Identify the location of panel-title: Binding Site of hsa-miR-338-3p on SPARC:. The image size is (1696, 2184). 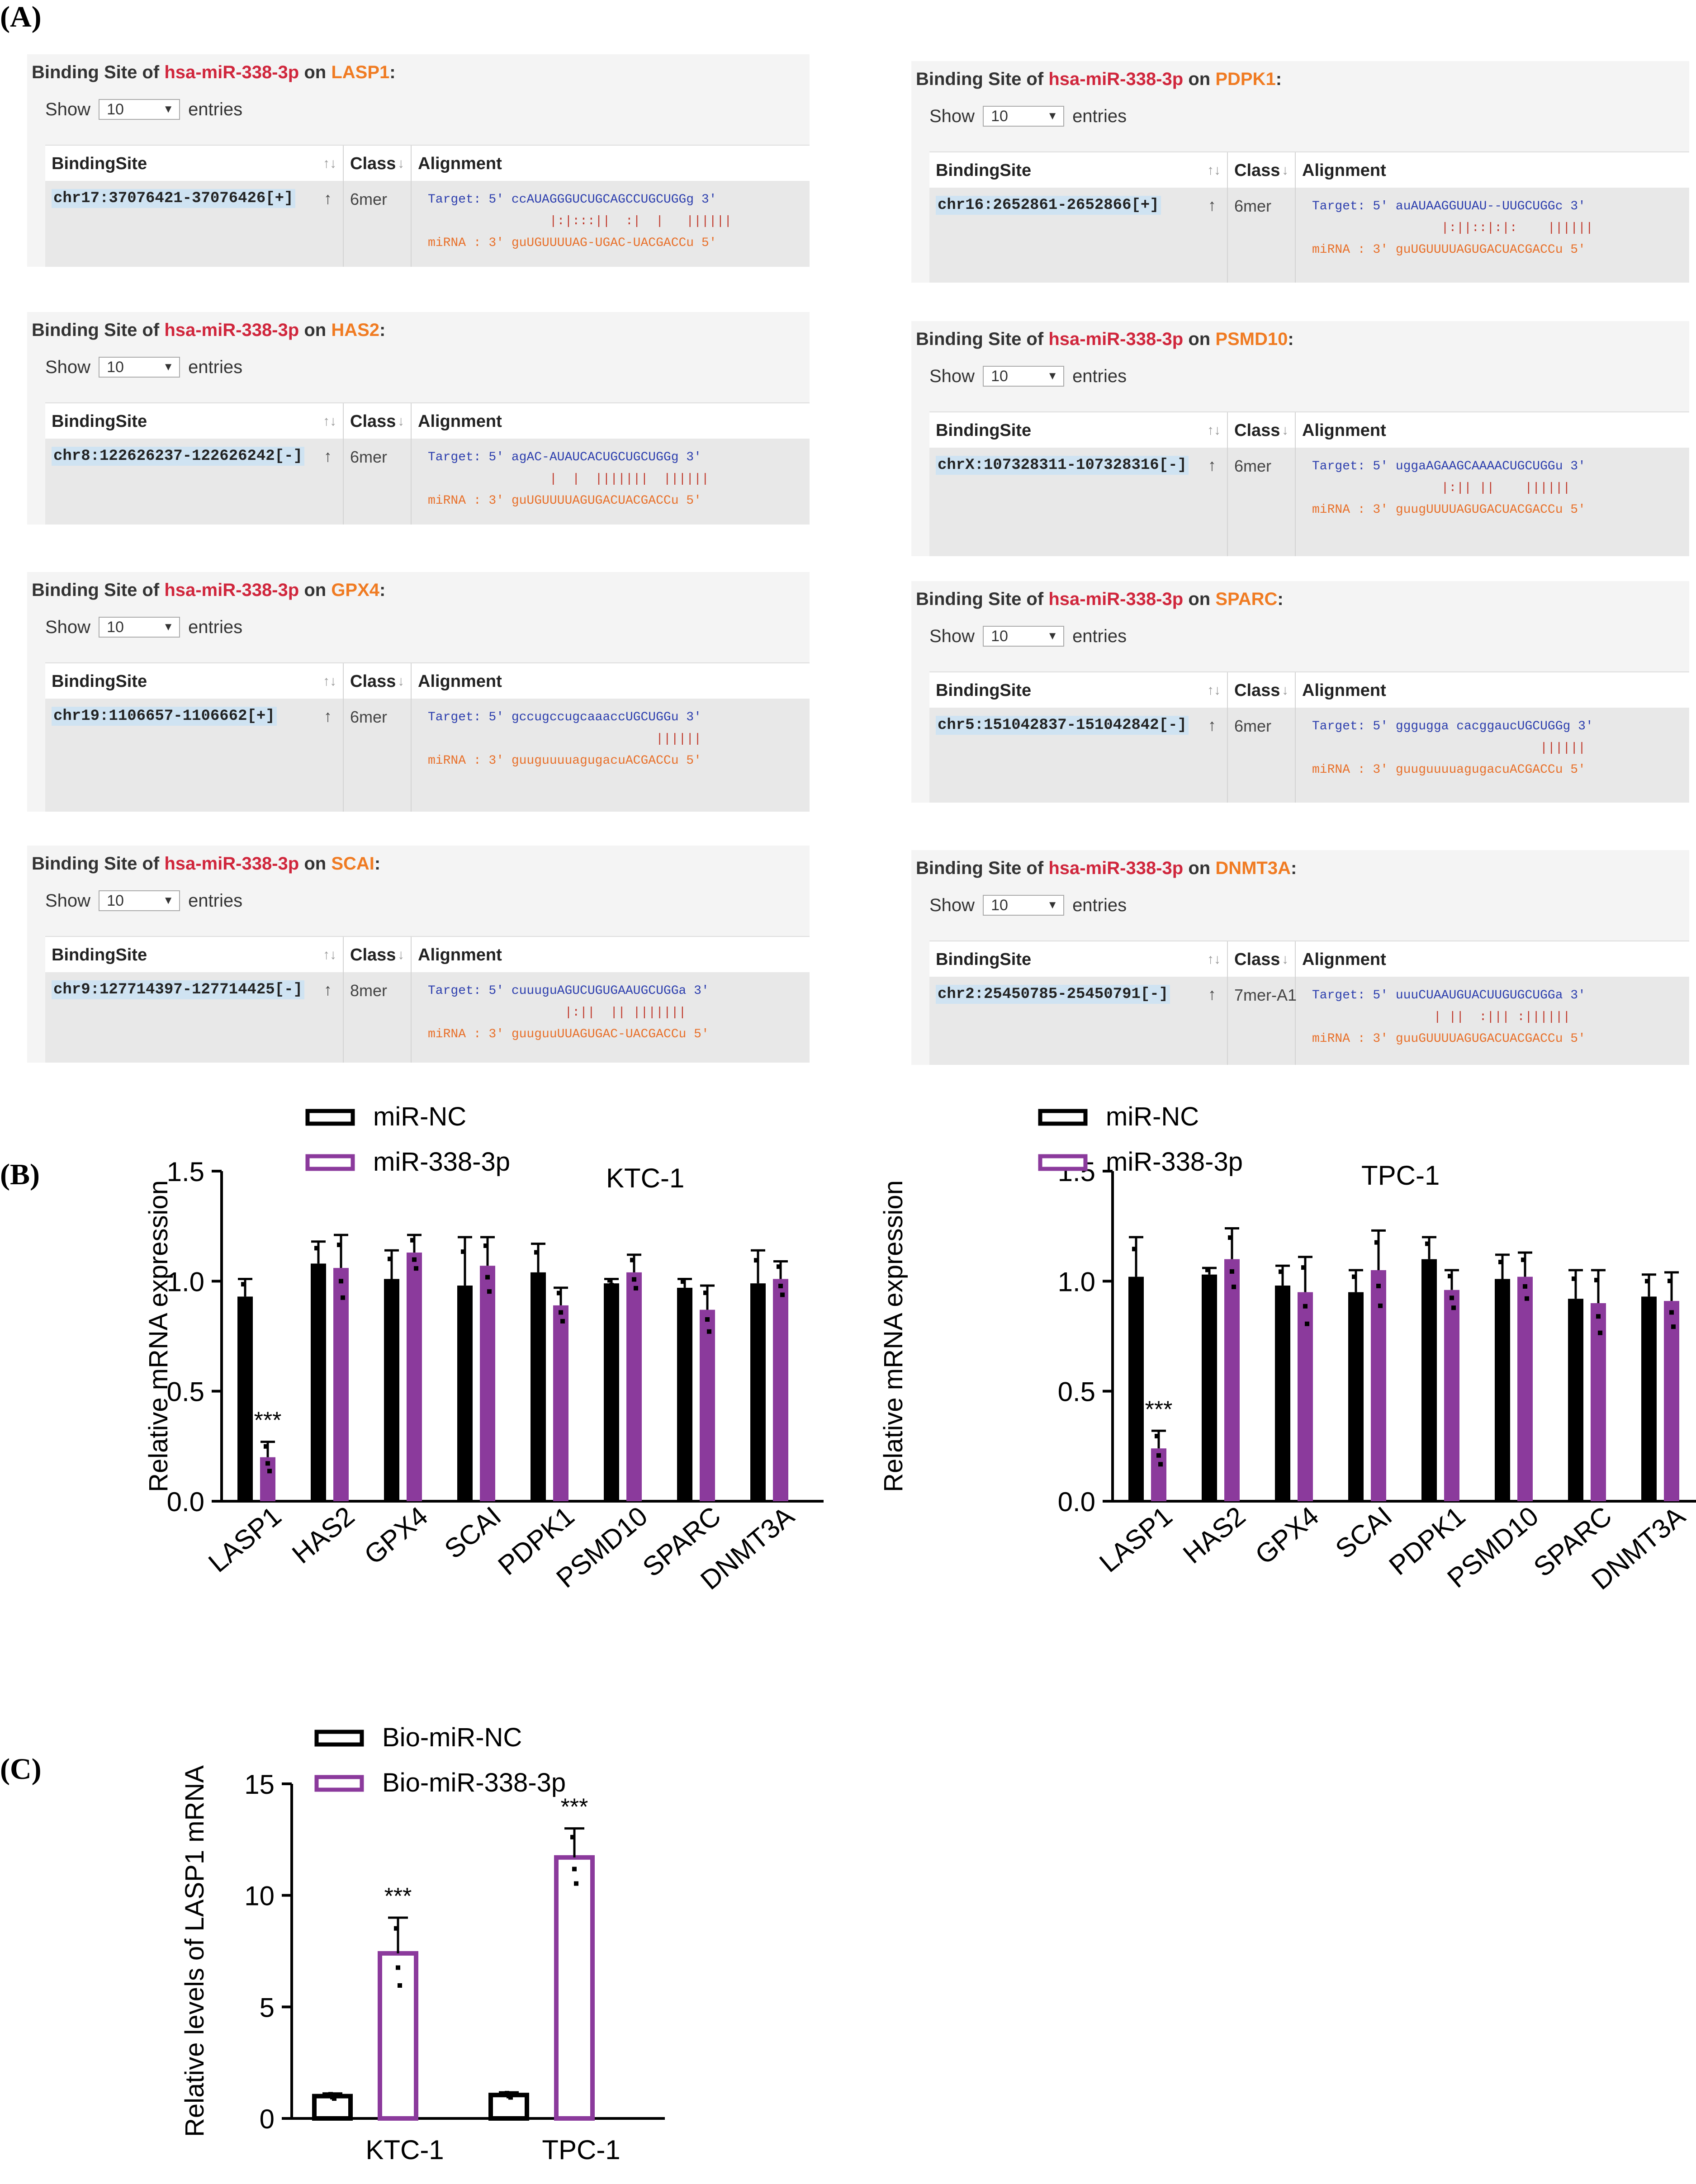
(1100, 599).